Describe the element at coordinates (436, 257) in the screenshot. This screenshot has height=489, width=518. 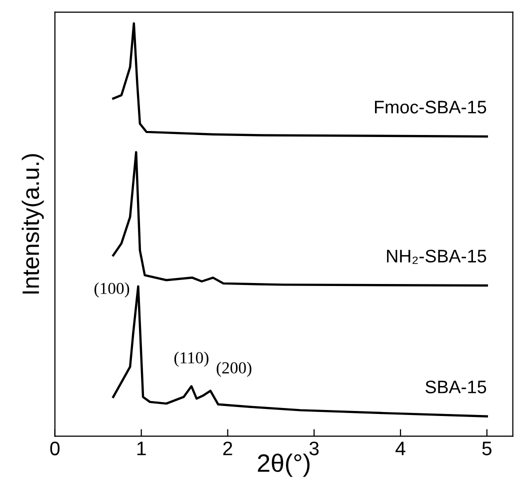
I see `series-label: NH₂-SBA-15` at that location.